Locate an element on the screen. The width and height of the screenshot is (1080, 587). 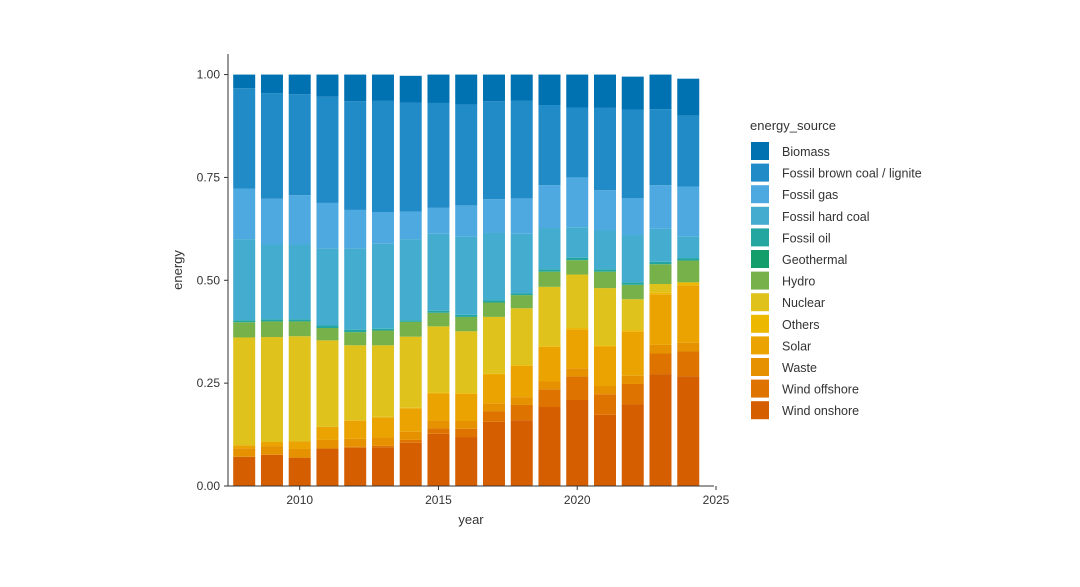
bar-stack-2014 is located at coordinates (411, 281).